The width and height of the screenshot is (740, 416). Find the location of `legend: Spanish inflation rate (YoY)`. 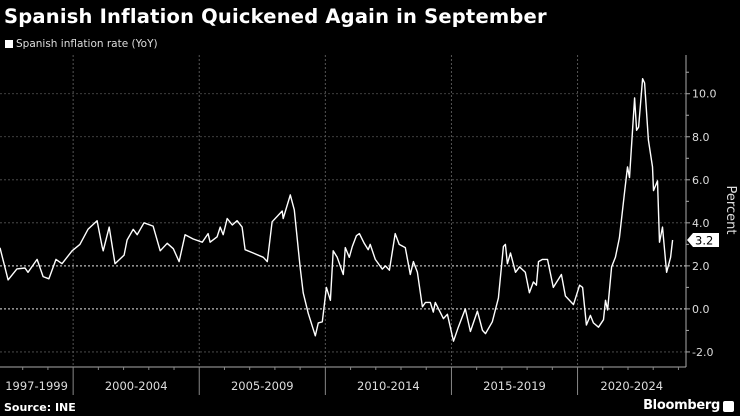

legend: Spanish inflation rate (YoY) is located at coordinates (81, 44).